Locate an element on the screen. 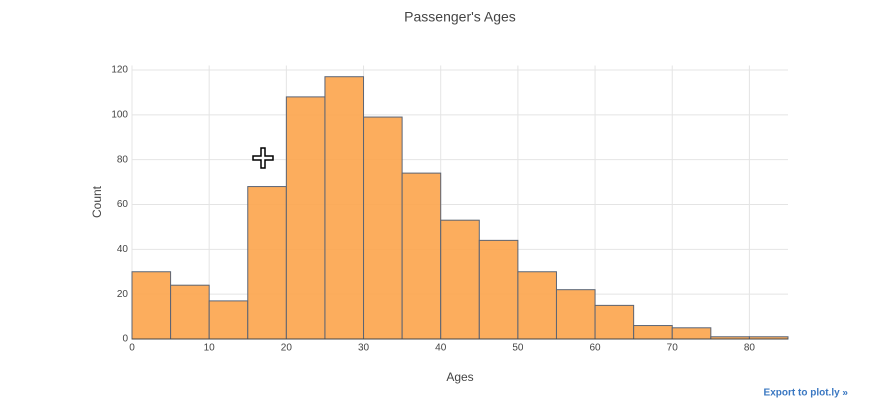  y-tick-label: 20 is located at coordinates (123, 294).